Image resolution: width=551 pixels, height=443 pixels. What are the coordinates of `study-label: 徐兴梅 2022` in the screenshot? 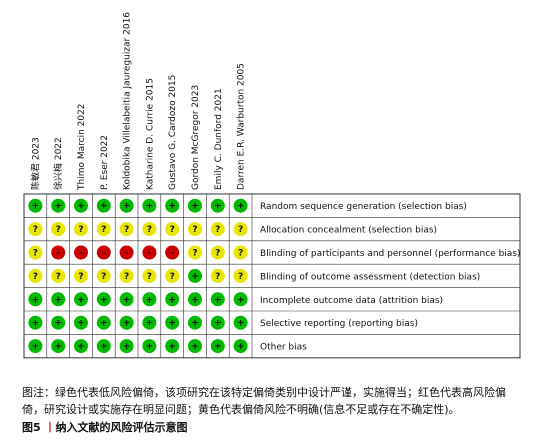 It's located at (58, 163).